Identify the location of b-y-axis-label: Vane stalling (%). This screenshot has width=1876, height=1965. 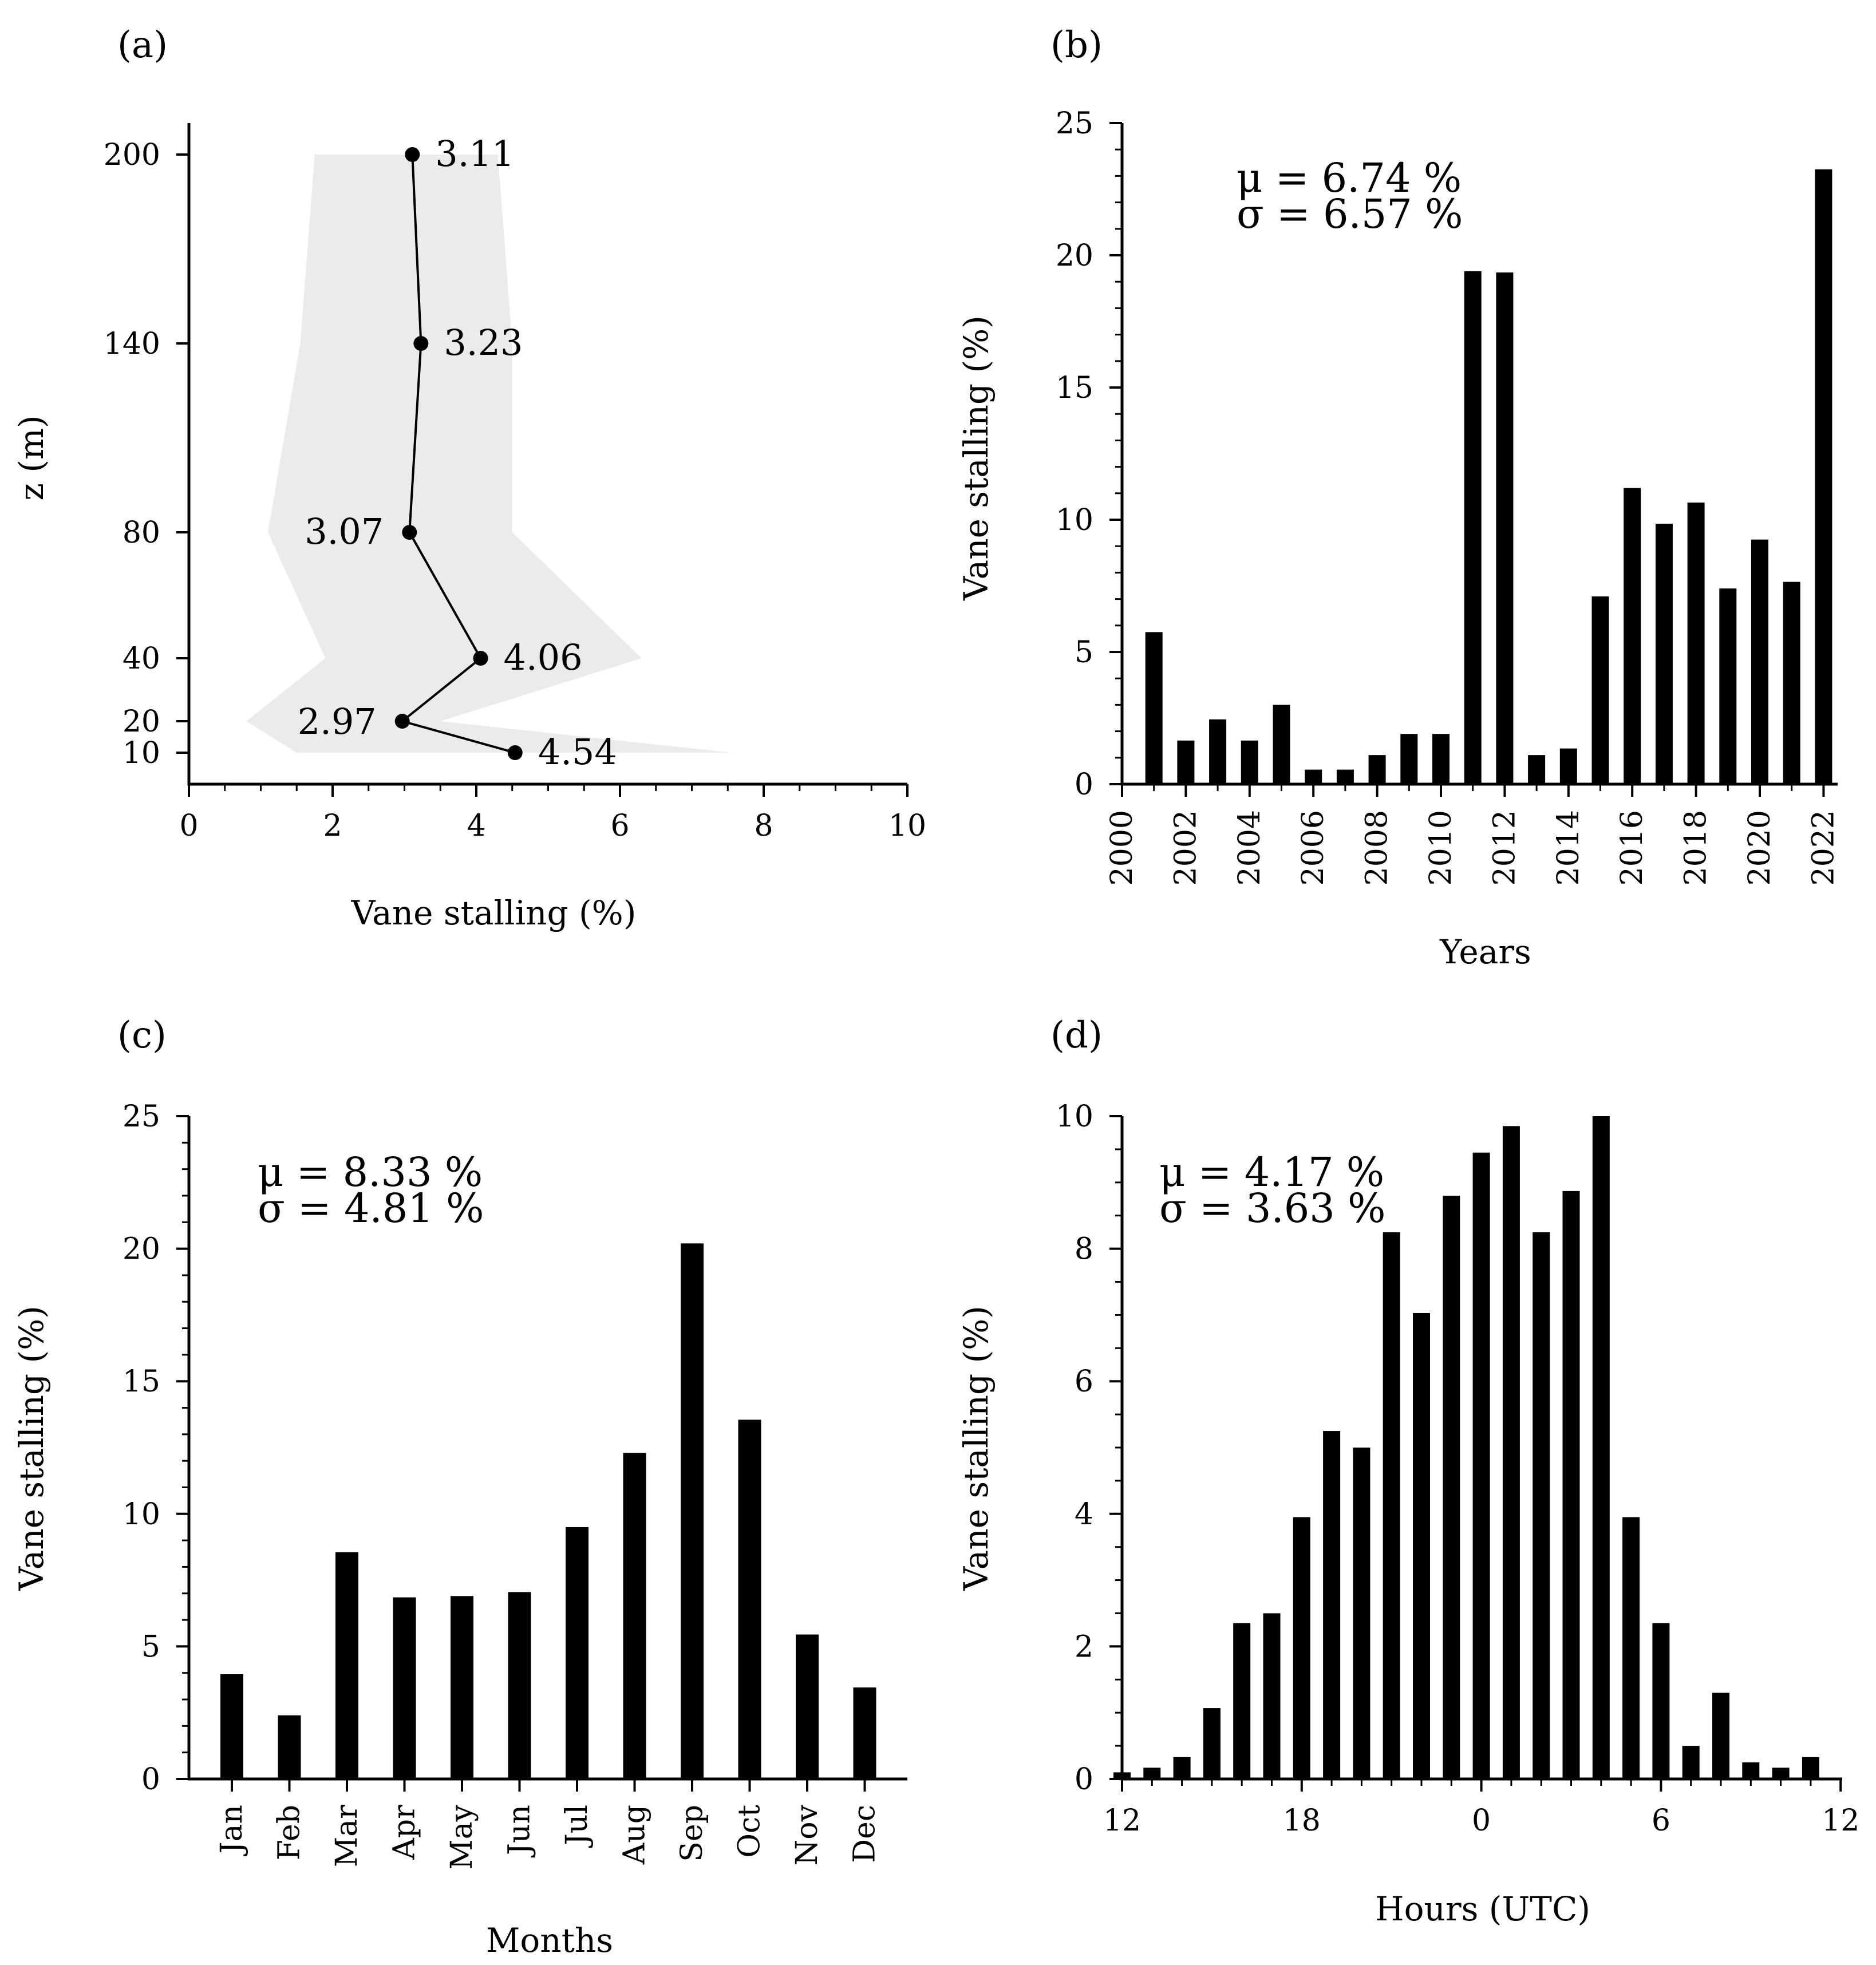
(977, 458).